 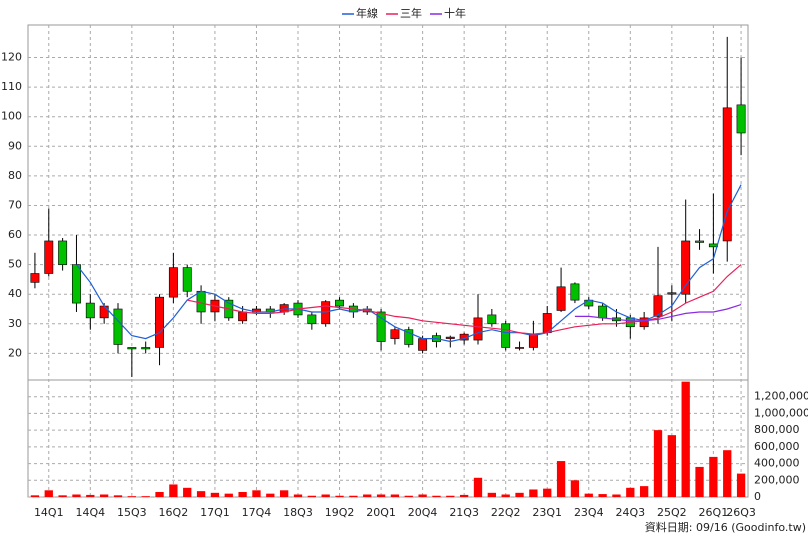 I want to click on y-tick-label: 30, so click(x=15, y=323).